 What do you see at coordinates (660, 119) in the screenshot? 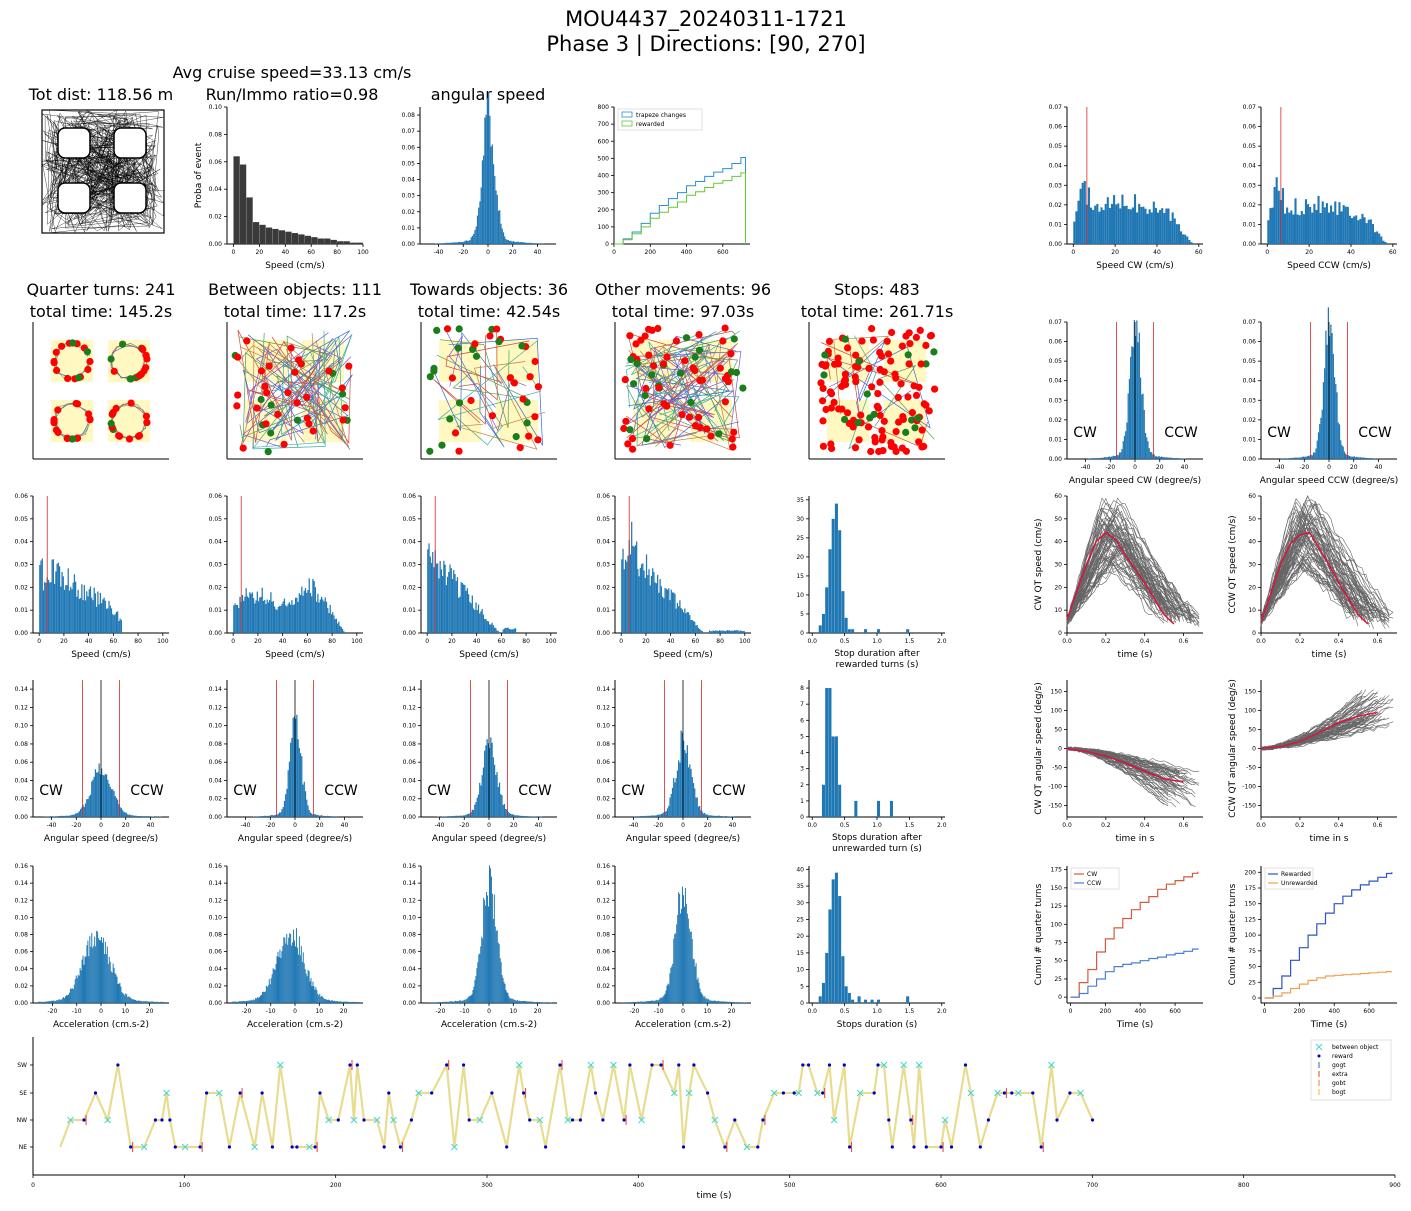
I see `legend-box` at bounding box center [660, 119].